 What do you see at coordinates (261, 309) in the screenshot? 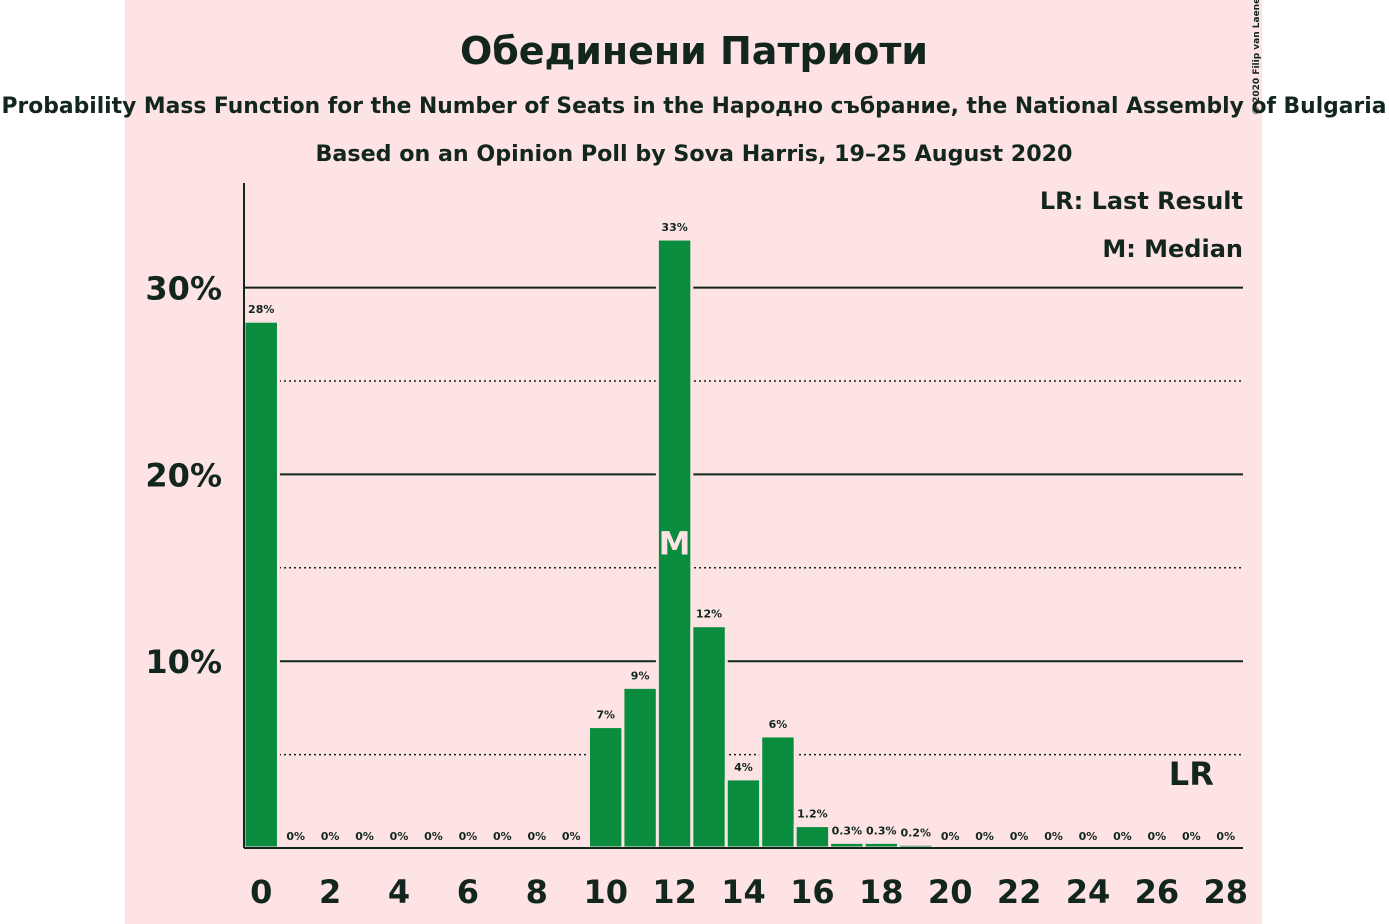
I see `value-label: 28%` at bounding box center [261, 309].